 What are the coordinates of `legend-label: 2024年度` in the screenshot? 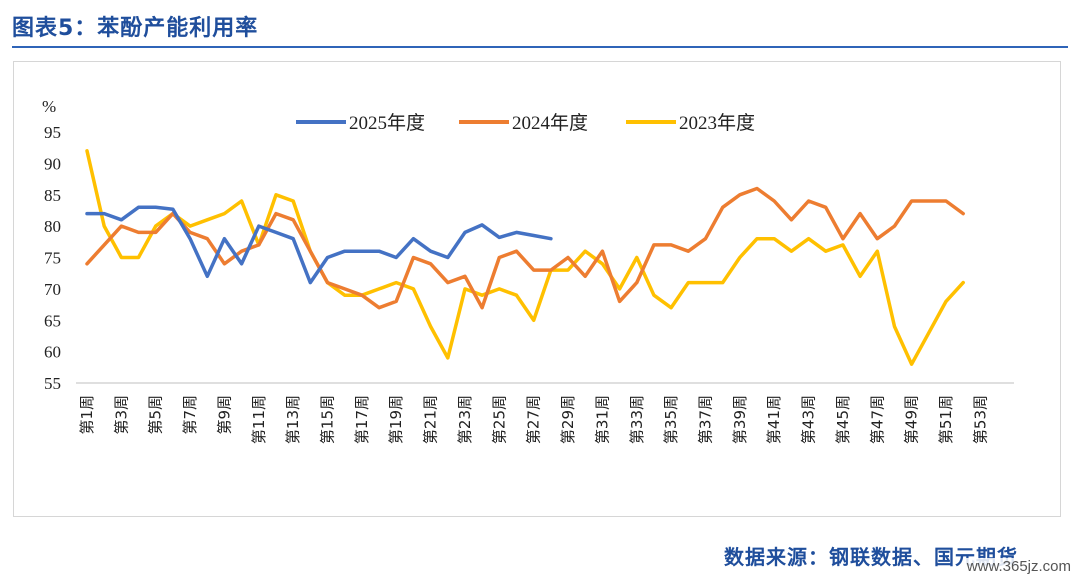 It's located at (550, 123).